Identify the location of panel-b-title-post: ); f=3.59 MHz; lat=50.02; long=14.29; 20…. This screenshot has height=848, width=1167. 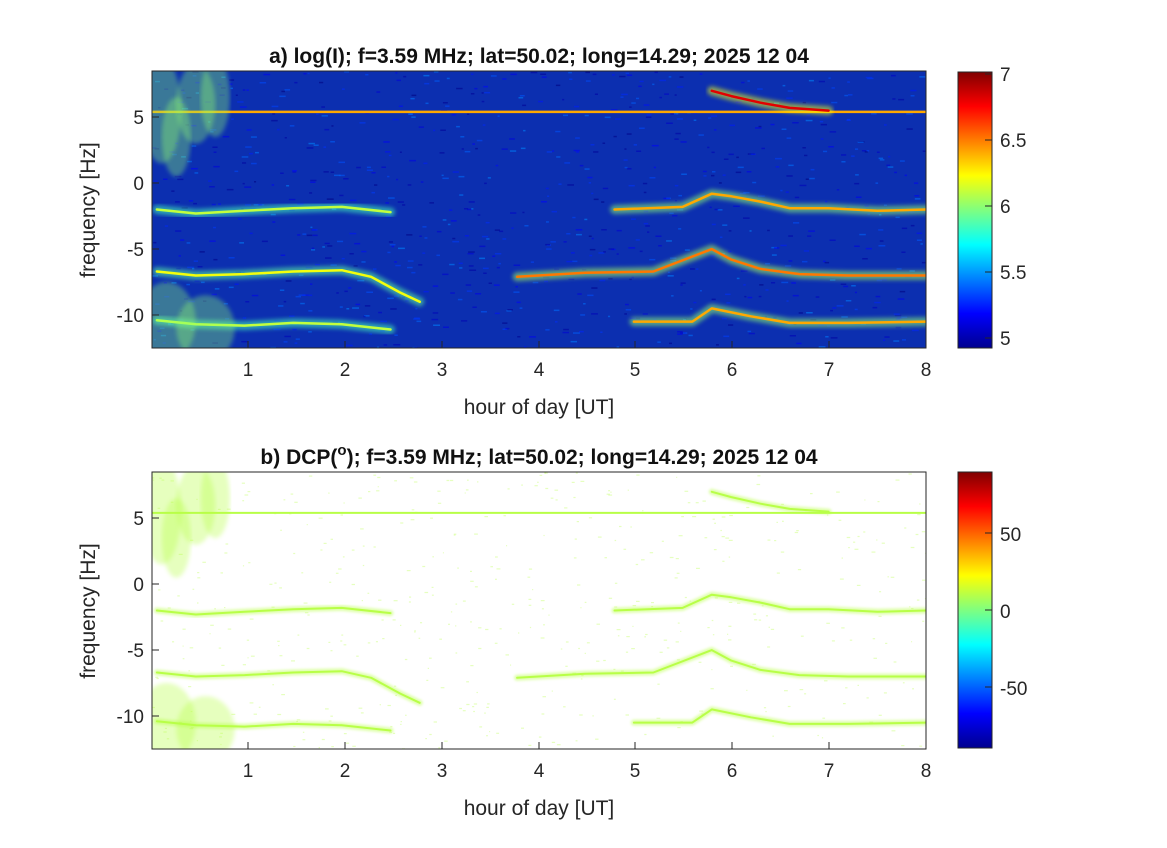
(582, 457).